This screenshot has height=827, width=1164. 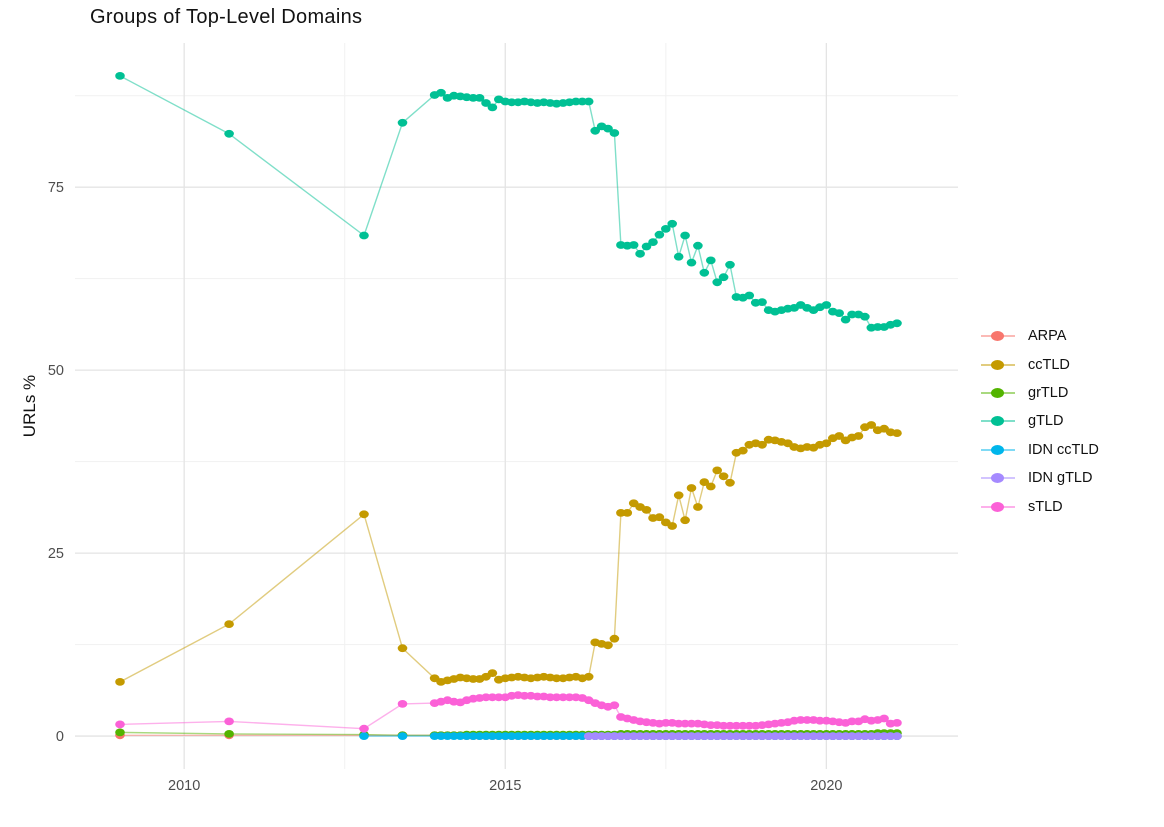 I want to click on legend-entry-ccTLD: ccTLD, so click(x=1040, y=364).